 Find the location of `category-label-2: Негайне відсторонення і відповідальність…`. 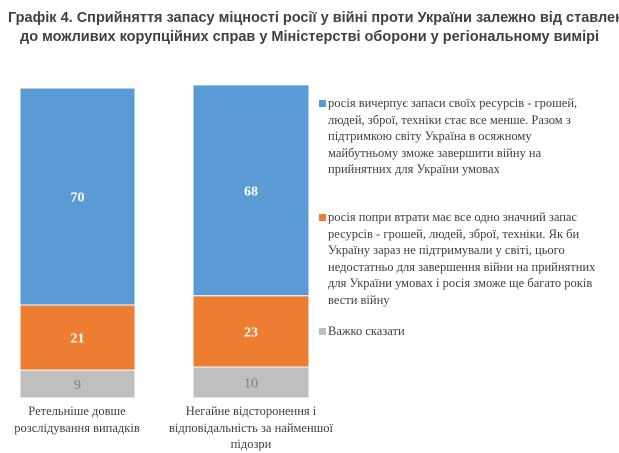

category-label-2: Негайне відсторонення і відповідальність… is located at coordinates (251, 427).